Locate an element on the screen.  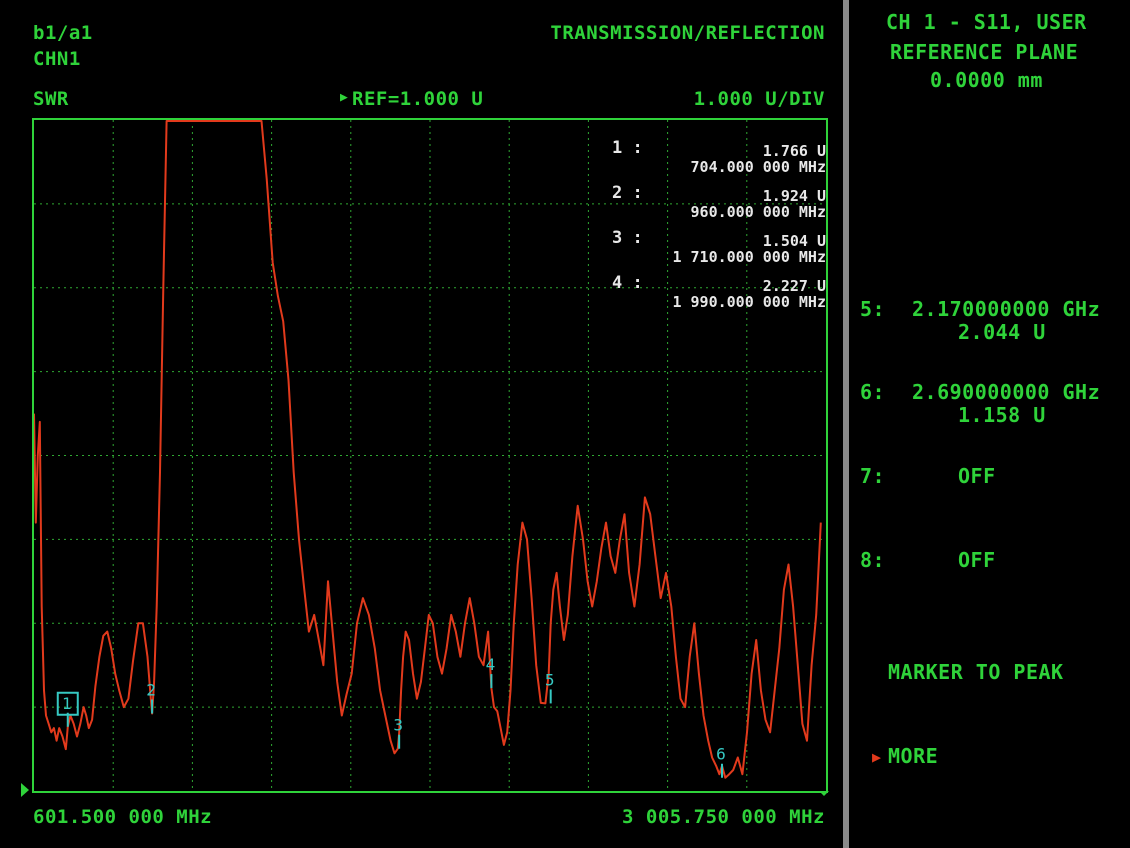
marker-readout-frequency: 1 990.000 000 MHz is located at coordinates (749, 302).